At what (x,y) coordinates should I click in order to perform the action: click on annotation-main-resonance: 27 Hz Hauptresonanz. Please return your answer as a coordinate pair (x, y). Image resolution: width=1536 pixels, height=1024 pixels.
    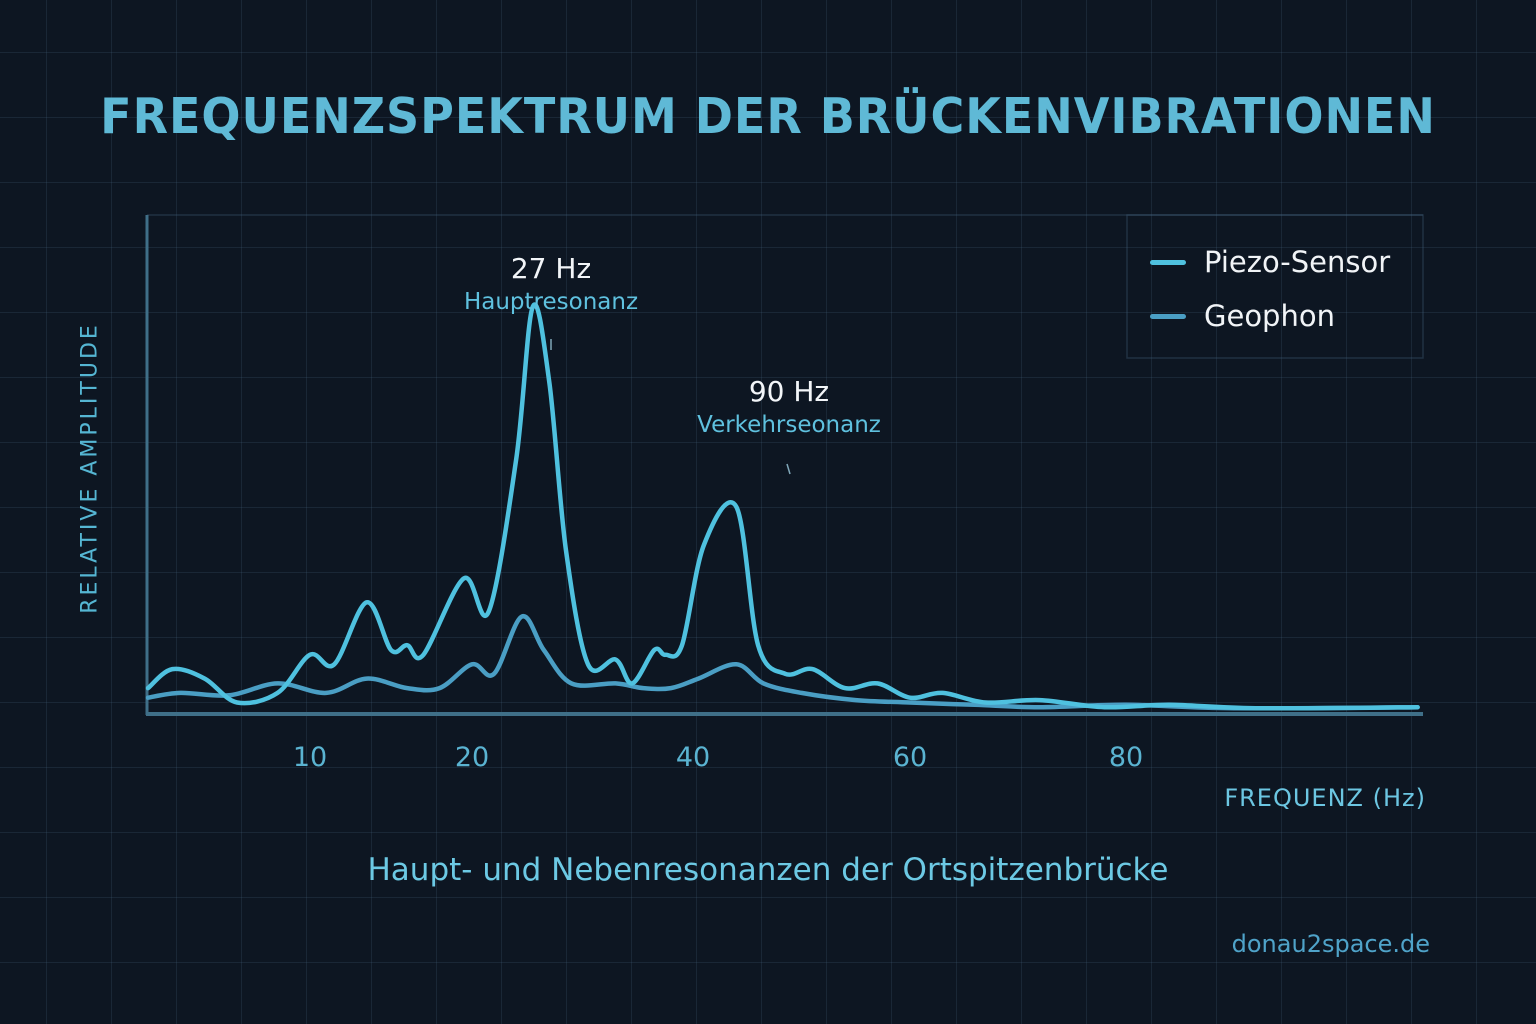
    Looking at the image, I should click on (551, 283).